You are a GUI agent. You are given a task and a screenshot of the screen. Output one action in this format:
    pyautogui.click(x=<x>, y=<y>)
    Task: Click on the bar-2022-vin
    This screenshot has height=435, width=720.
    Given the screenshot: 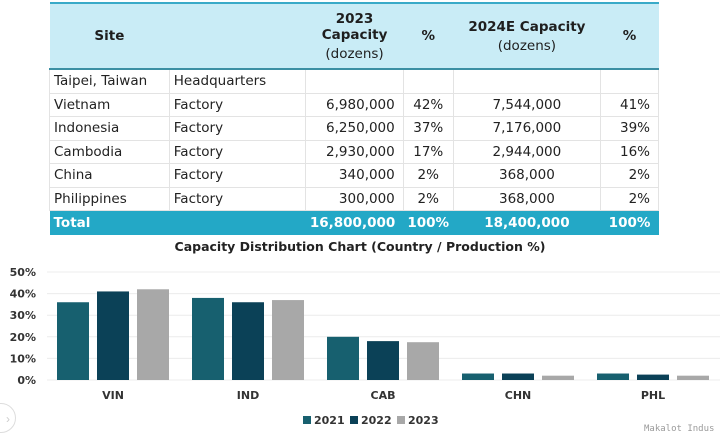 What is the action you would take?
    pyautogui.click(x=113, y=335)
    